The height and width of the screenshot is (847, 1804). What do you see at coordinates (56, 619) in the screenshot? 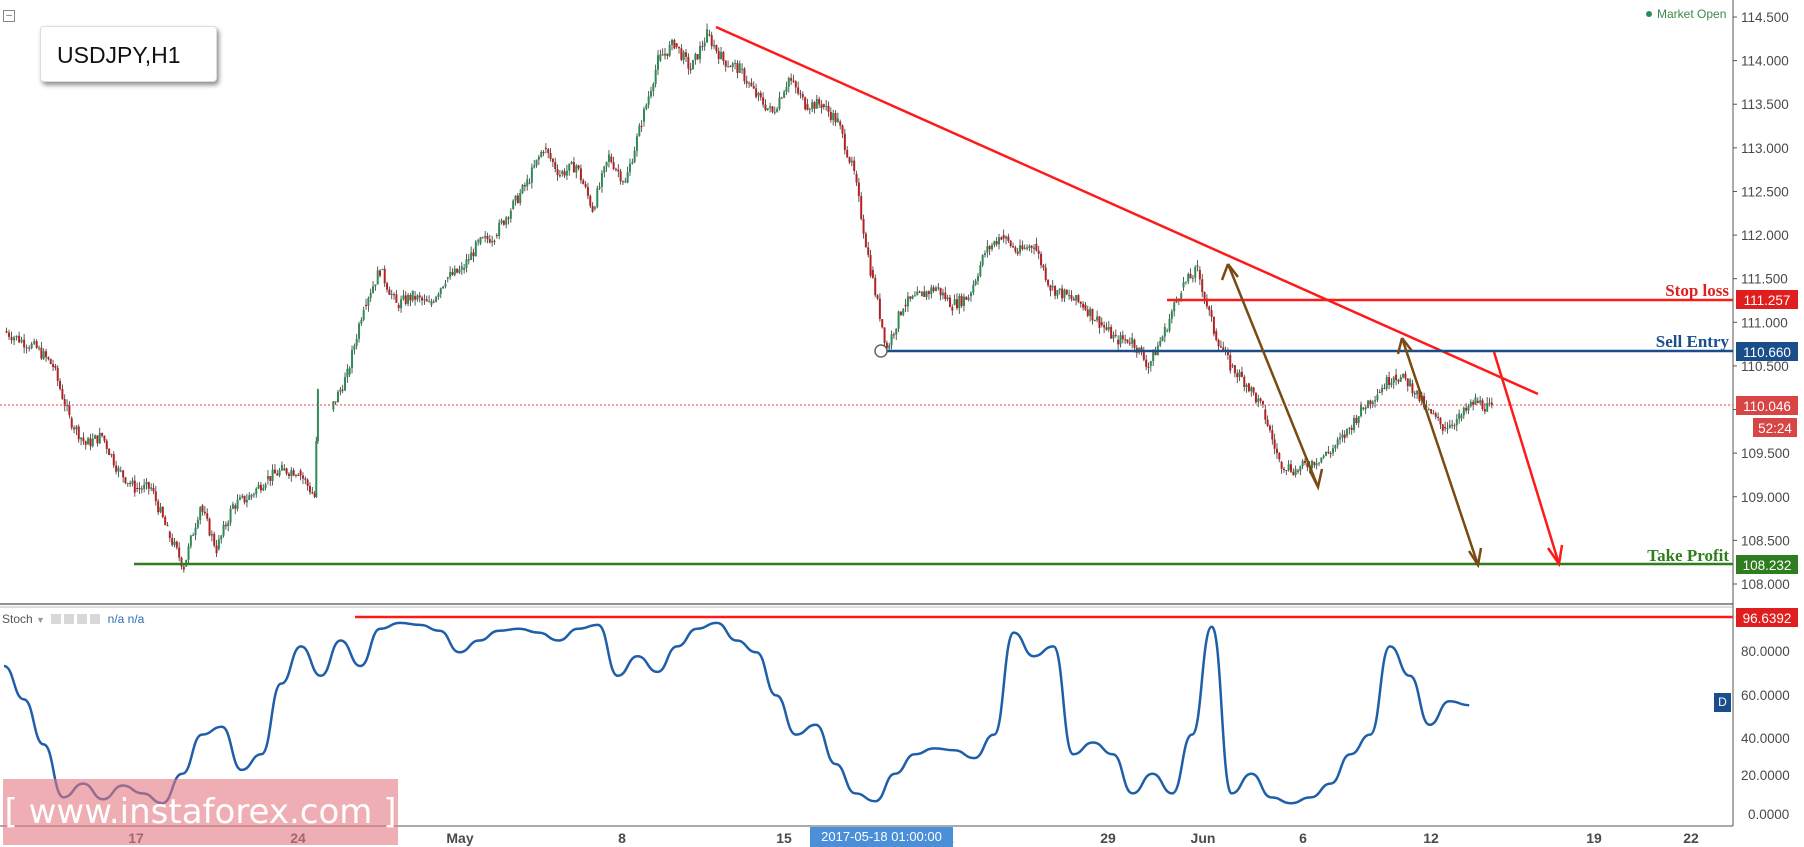
I see `settings-icon` at bounding box center [56, 619].